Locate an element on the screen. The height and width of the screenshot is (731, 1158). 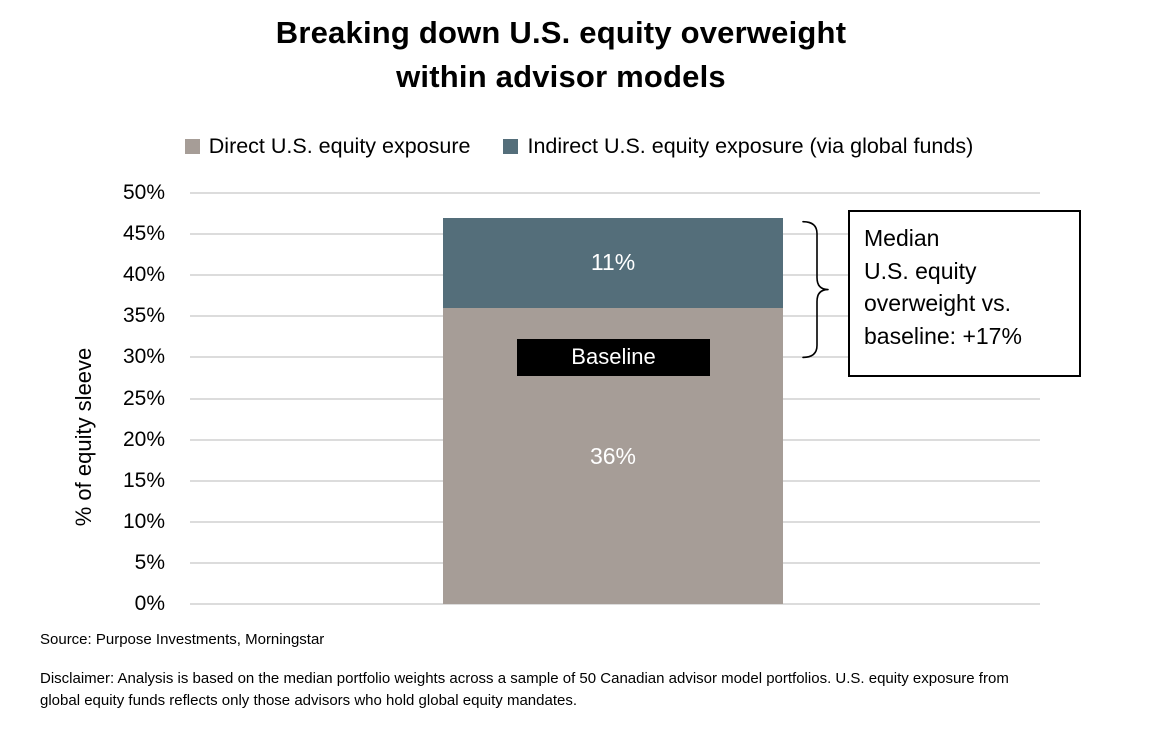
bar-data-label: 36% is located at coordinates (613, 455).